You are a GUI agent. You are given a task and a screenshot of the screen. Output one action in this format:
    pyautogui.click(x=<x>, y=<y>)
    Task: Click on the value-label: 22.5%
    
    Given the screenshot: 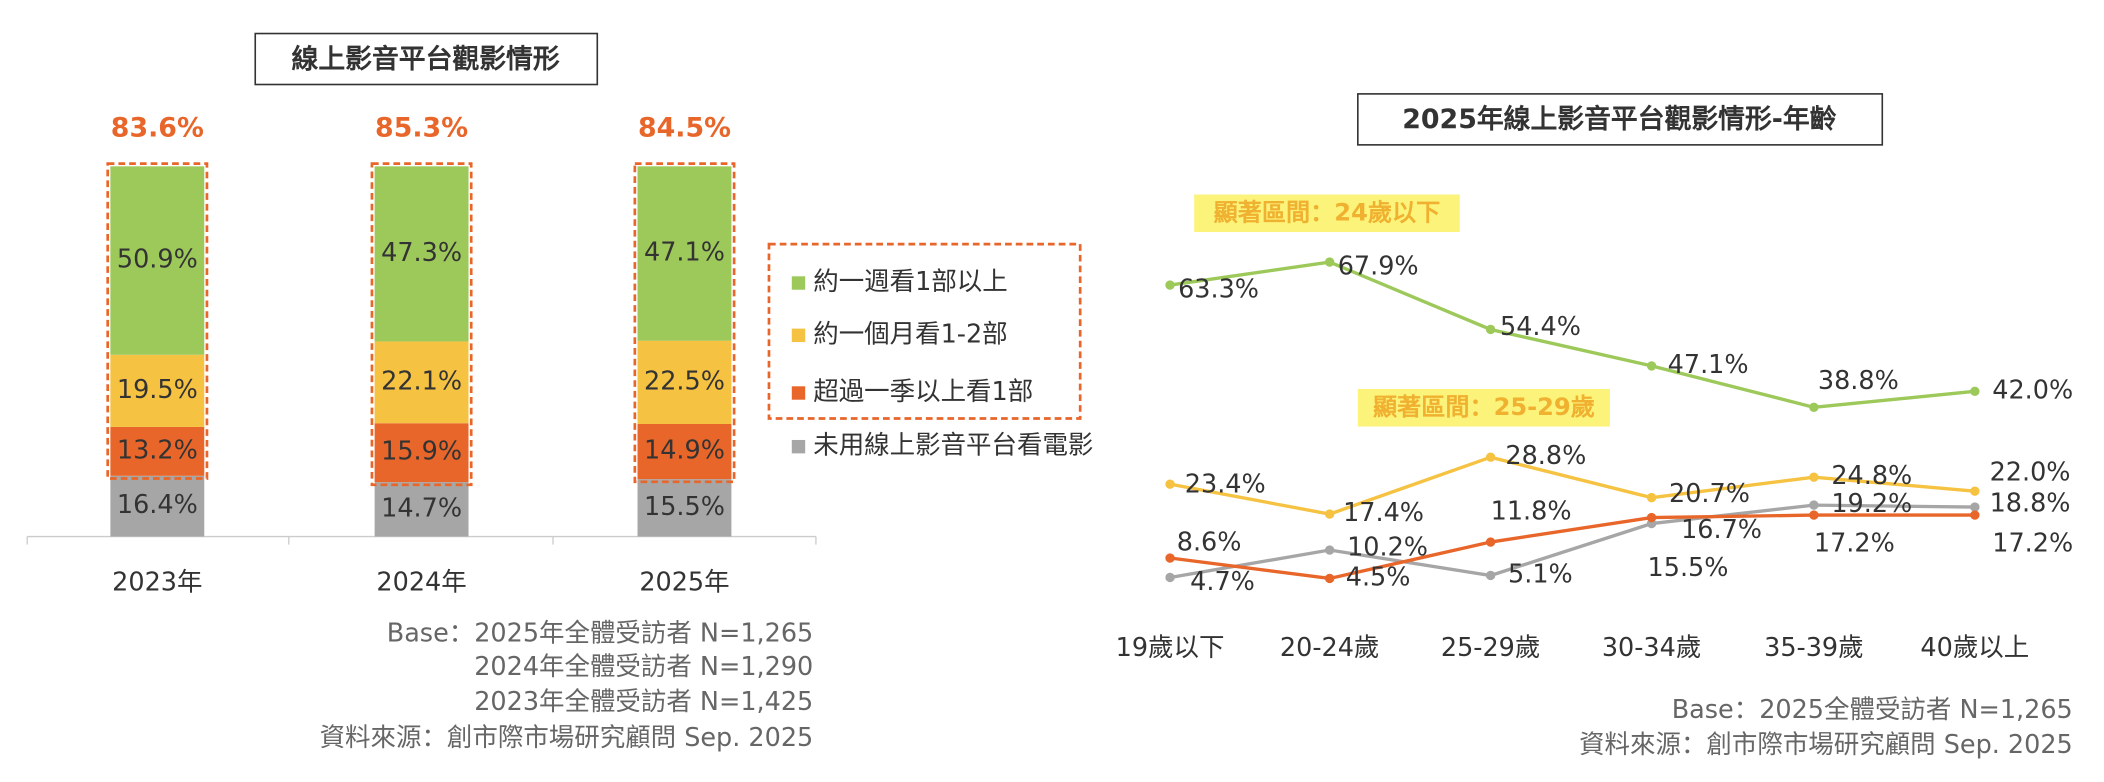 What is the action you would take?
    pyautogui.click(x=684, y=381)
    